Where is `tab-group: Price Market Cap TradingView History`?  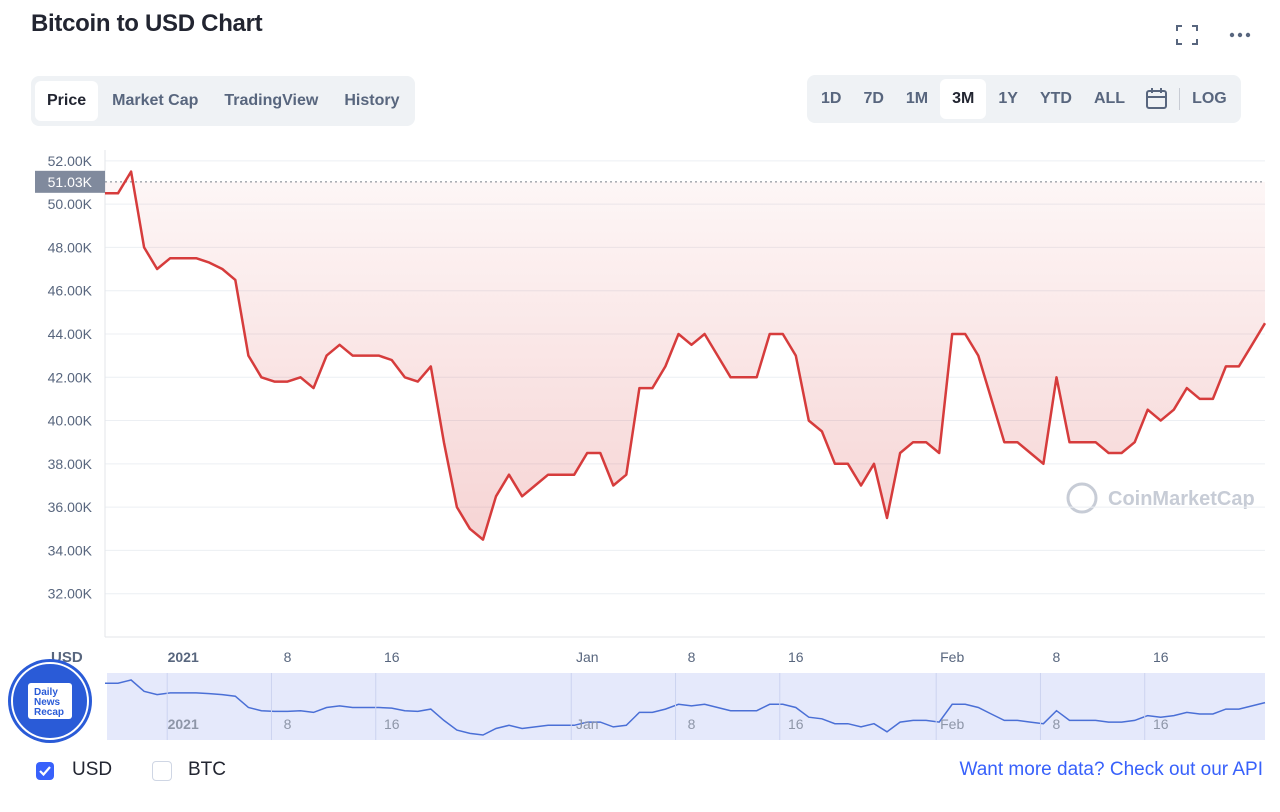
tab-group: Price Market Cap TradingView History is located at coordinates (223, 101).